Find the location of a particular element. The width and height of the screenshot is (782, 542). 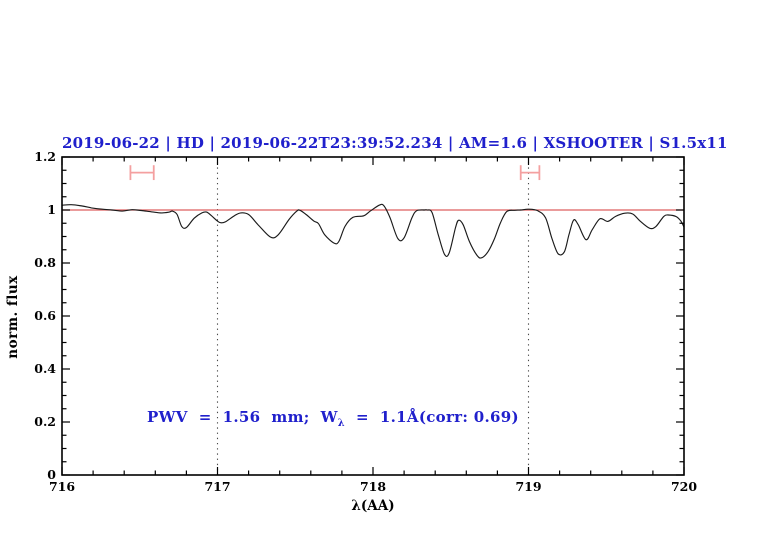

x-tick-label: 717 is located at coordinates (217, 486).